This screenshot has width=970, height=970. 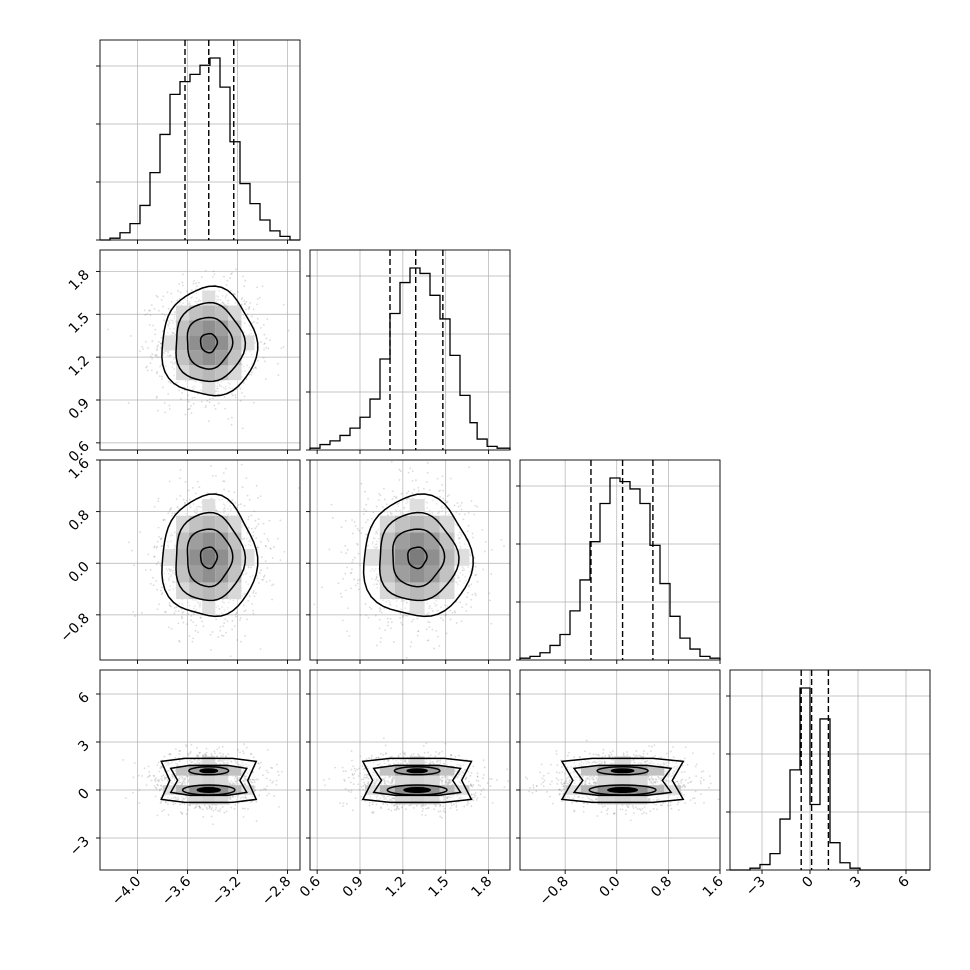 What do you see at coordinates (830, 770) in the screenshot?
I see `panel-frame` at bounding box center [830, 770].